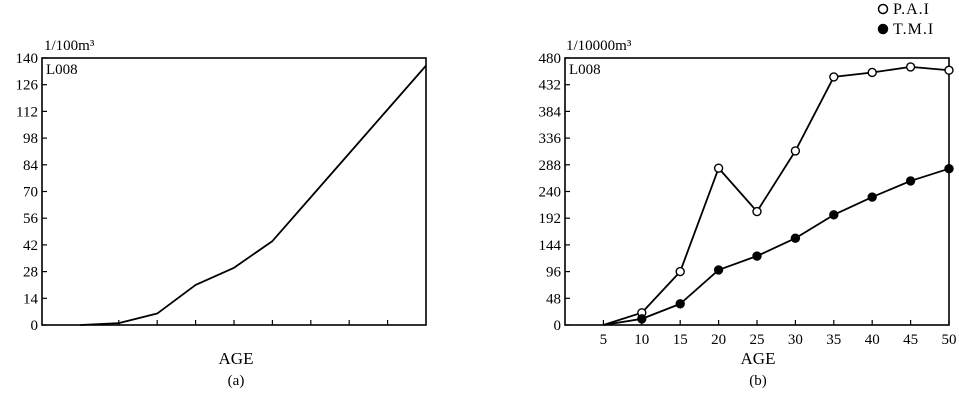 This screenshot has width=959, height=396. I want to click on chart-a-unit-label: 1/100m³, so click(69, 46).